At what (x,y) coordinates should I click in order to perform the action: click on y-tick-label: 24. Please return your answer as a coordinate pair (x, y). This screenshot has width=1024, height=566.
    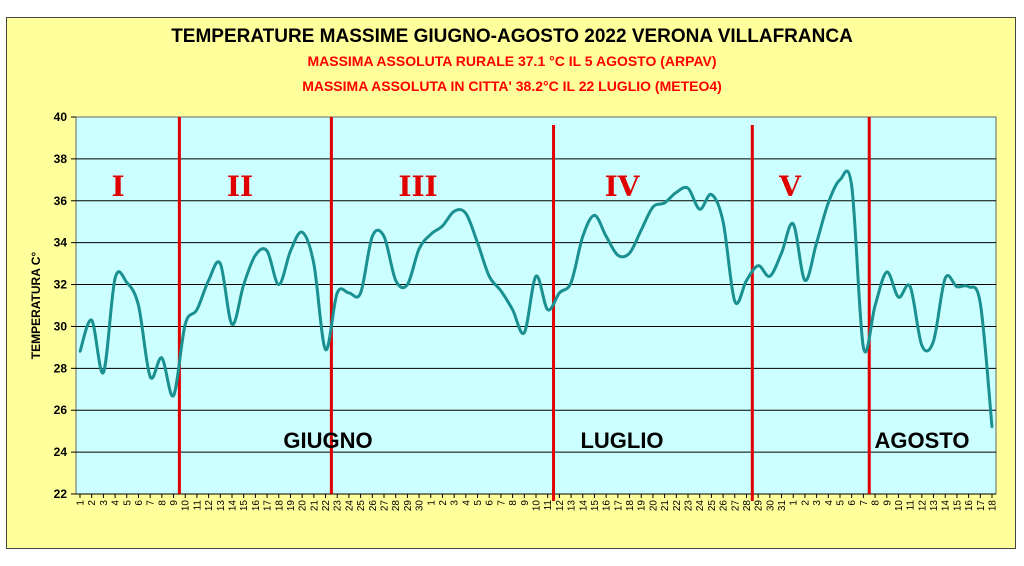
    Looking at the image, I should click on (61, 452).